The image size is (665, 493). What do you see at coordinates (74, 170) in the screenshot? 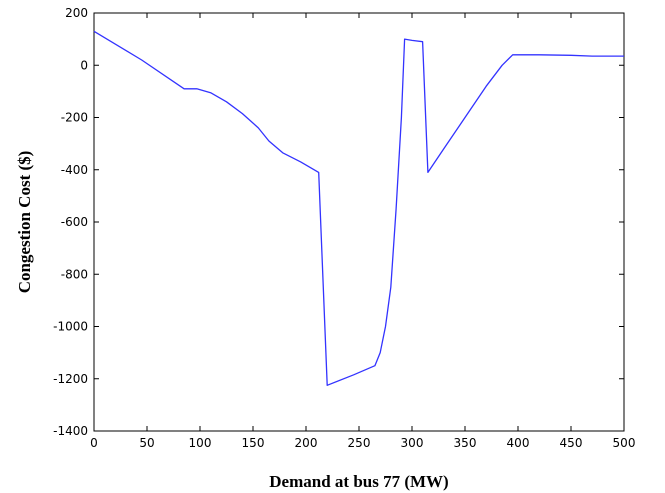
I see `y-tick-label: -400` at bounding box center [74, 170].